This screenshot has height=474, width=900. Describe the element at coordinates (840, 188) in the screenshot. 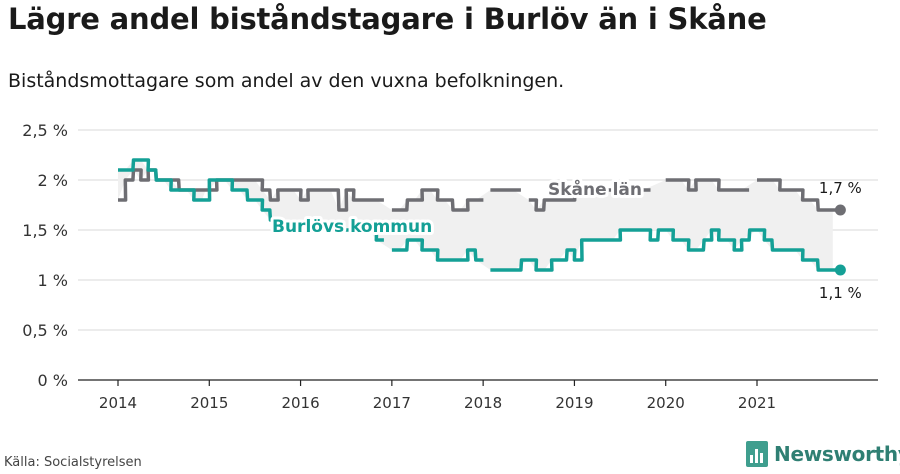

I see `end-label-skane: 1,7 %` at that location.